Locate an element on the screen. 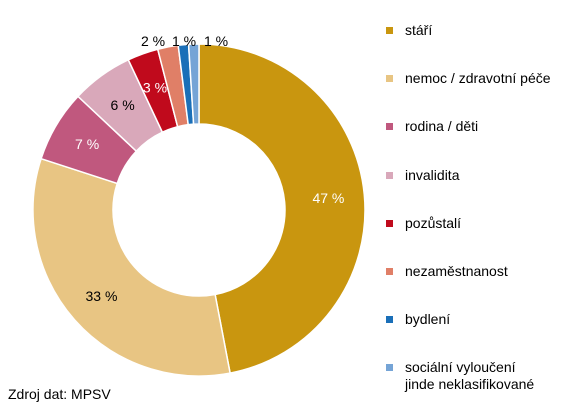 This screenshot has height=411, width=573. legend-item: sociální vyloučení jinde neklasifikované is located at coordinates (460, 376).